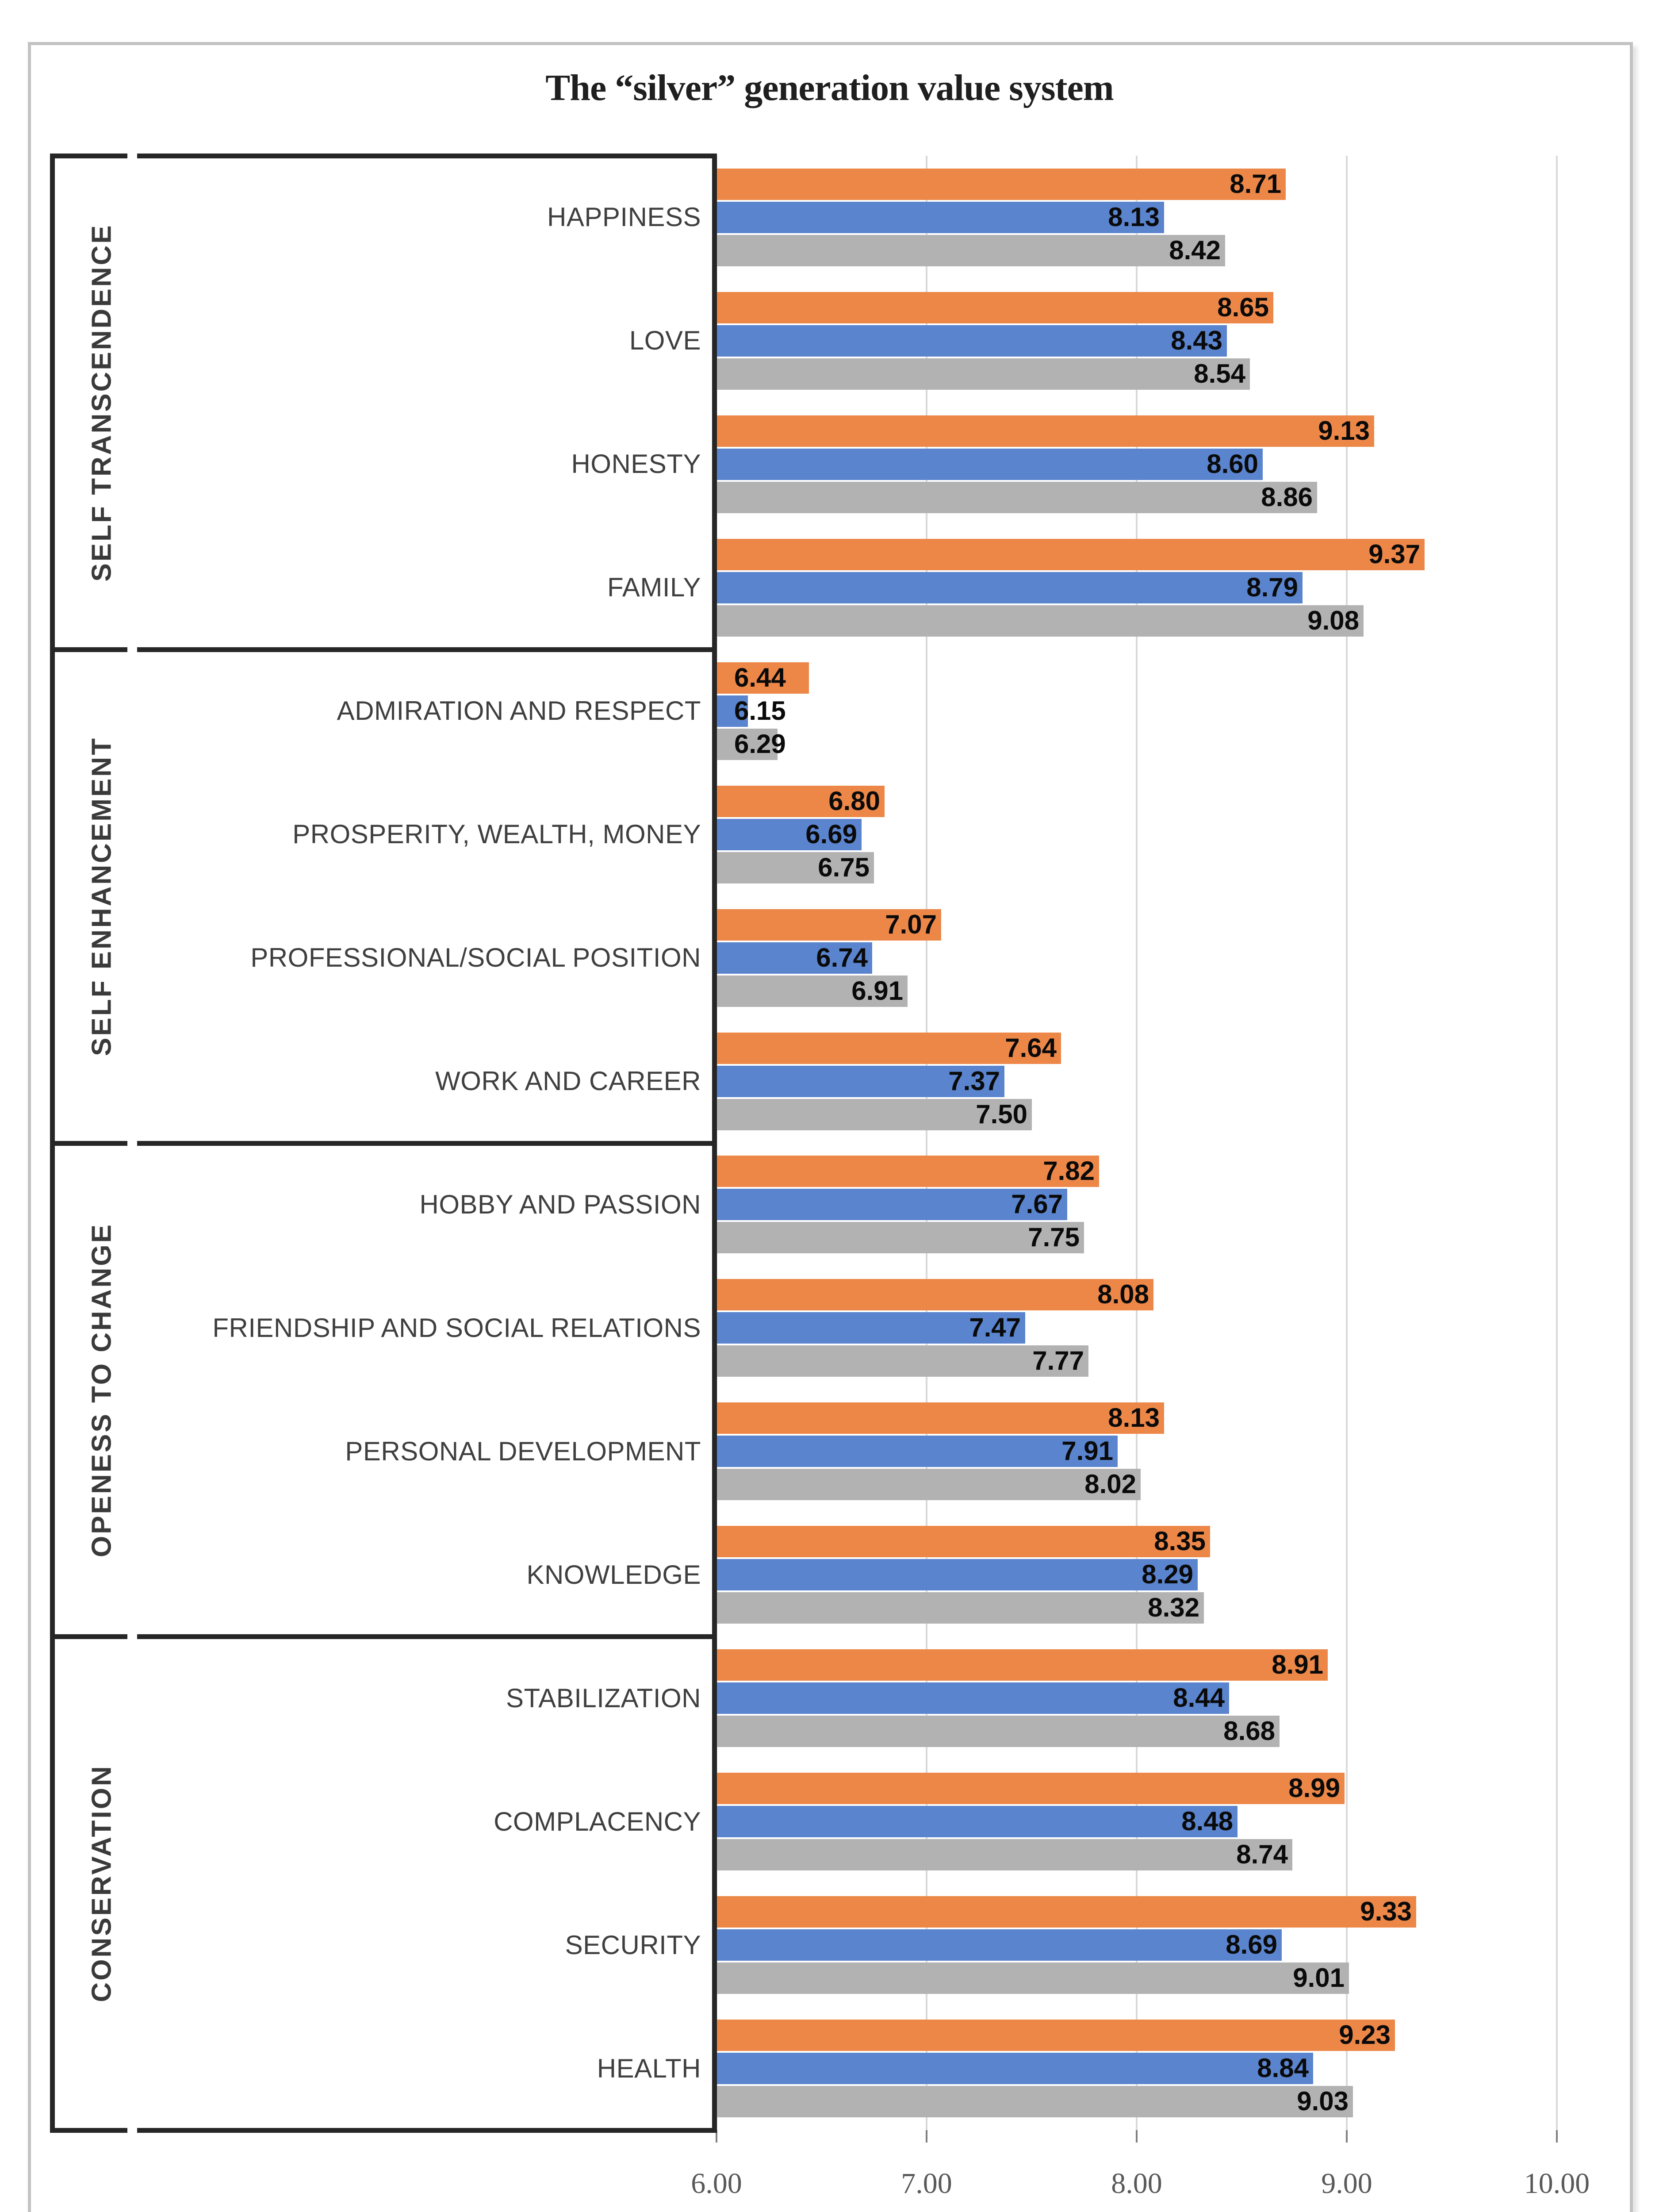  I want to click on bar-value-label: 9.37, so click(1394, 554).